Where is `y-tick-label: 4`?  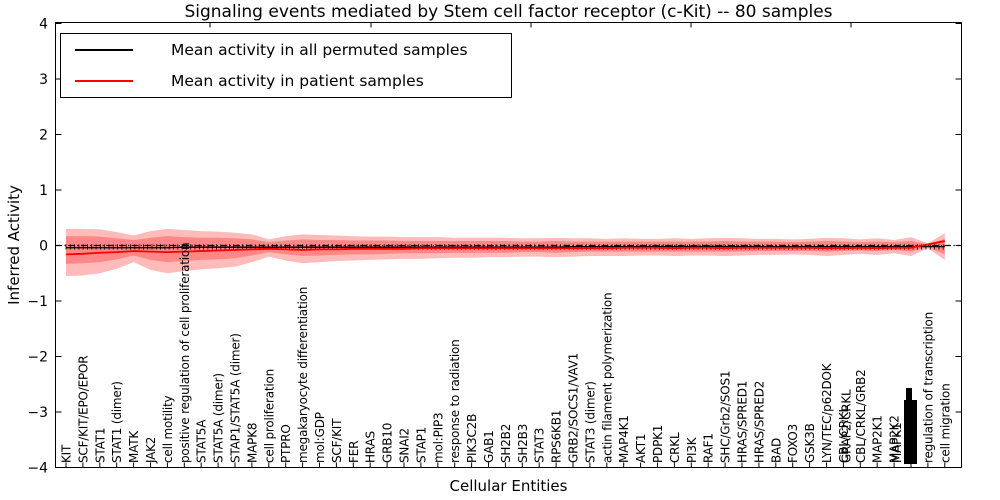
y-tick-label: 4 is located at coordinates (43, 25).